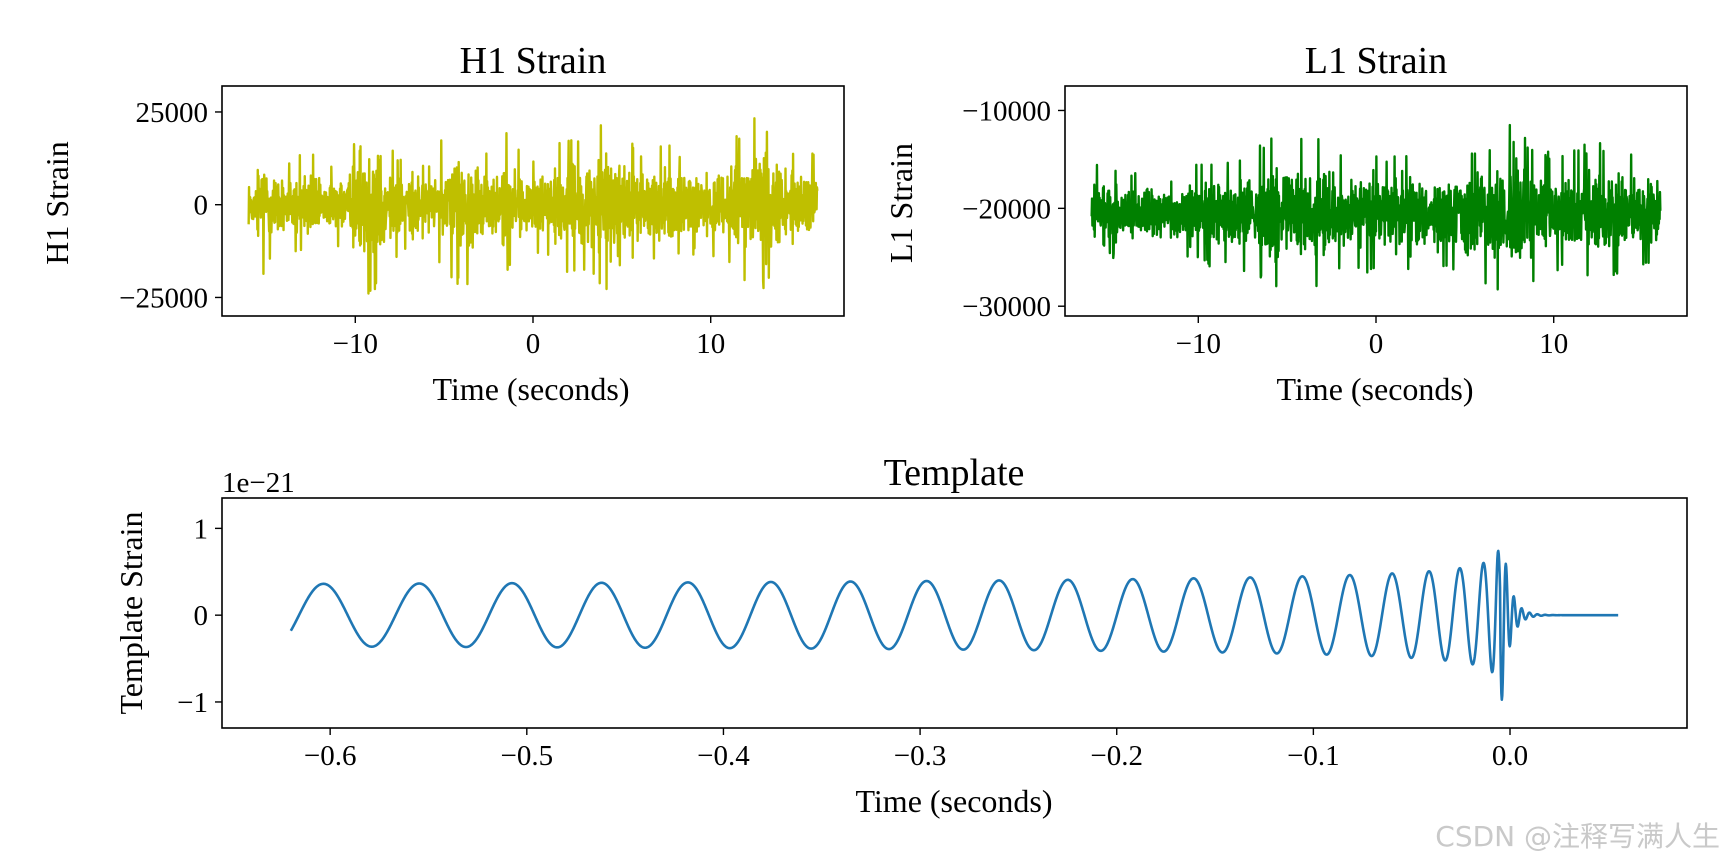  What do you see at coordinates (1006, 111) in the screenshot?
I see `y-tick-label: −10000` at bounding box center [1006, 111].